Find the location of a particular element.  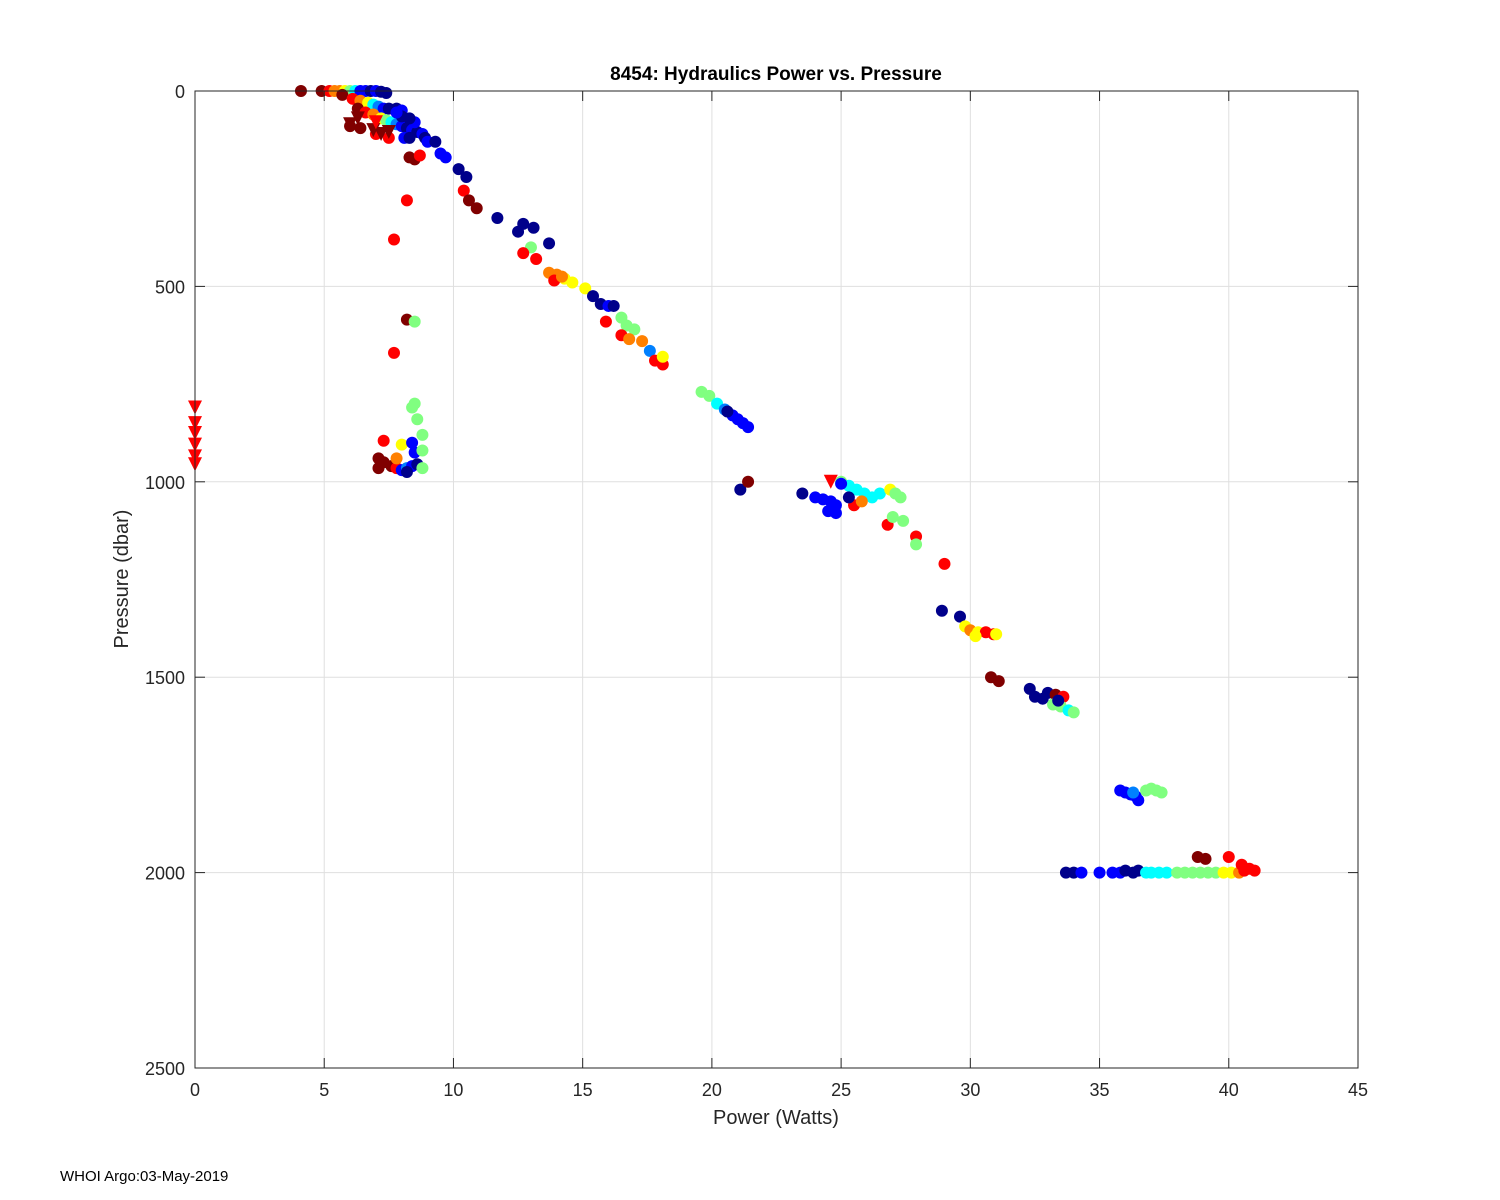

x-tick-label: 45 is located at coordinates (1358, 1090).